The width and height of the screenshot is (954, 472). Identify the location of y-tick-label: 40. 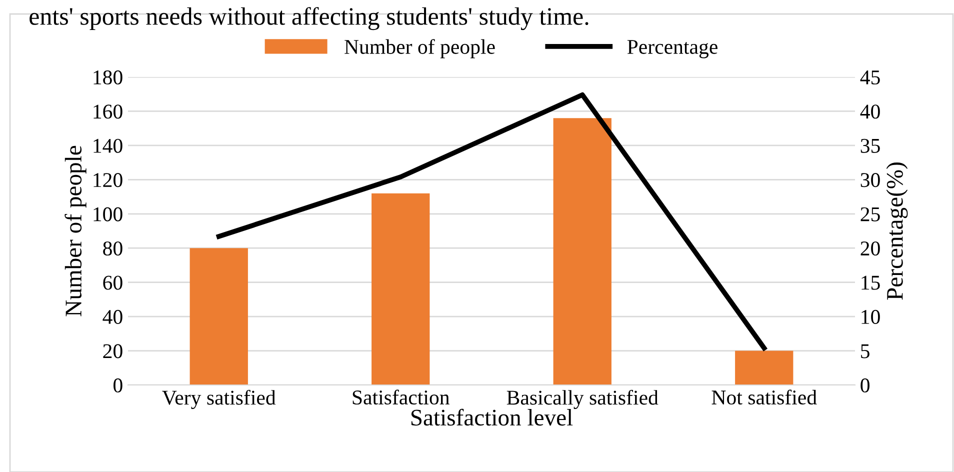
(112, 317).